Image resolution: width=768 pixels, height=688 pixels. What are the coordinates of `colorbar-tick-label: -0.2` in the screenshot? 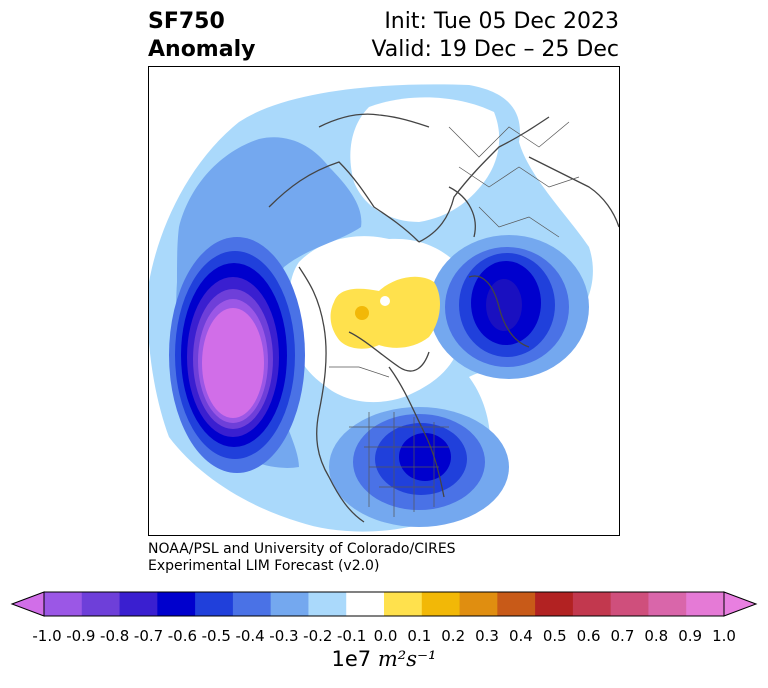 It's located at (318, 636).